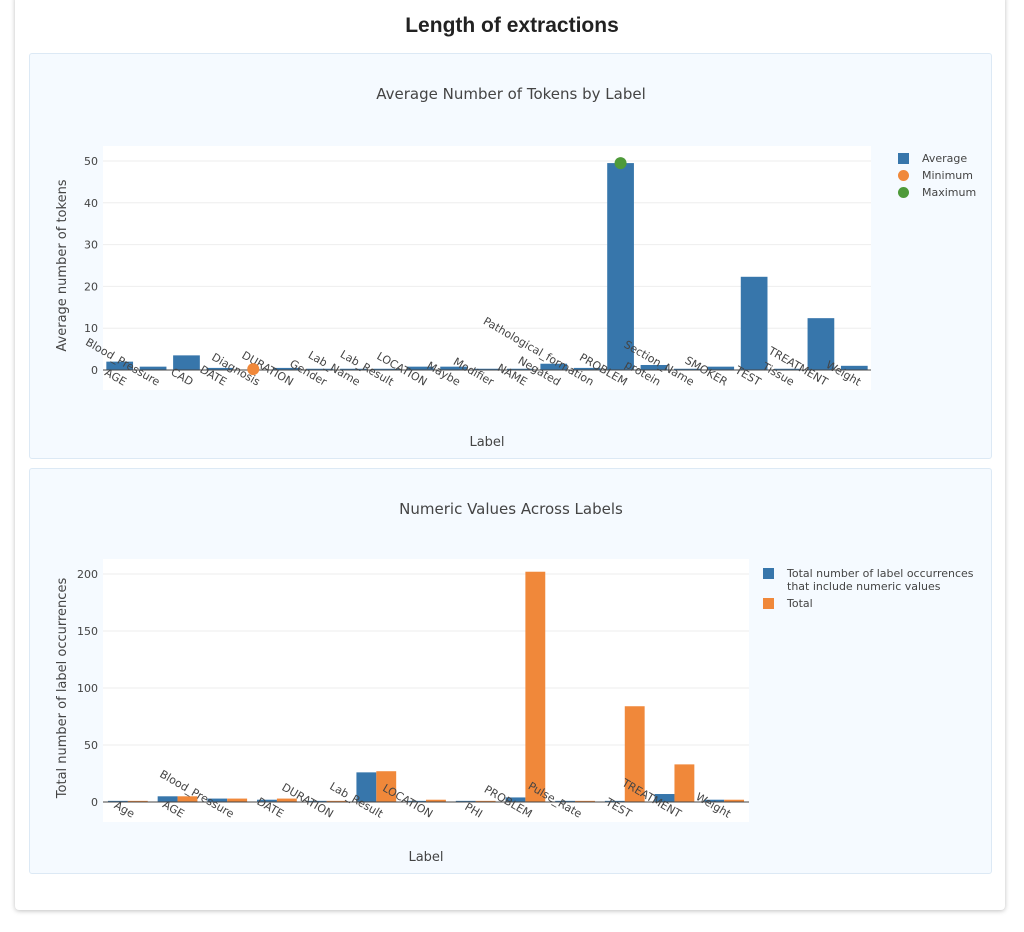  What do you see at coordinates (453, 368) in the screenshot?
I see `bar-Maybe` at bounding box center [453, 368].